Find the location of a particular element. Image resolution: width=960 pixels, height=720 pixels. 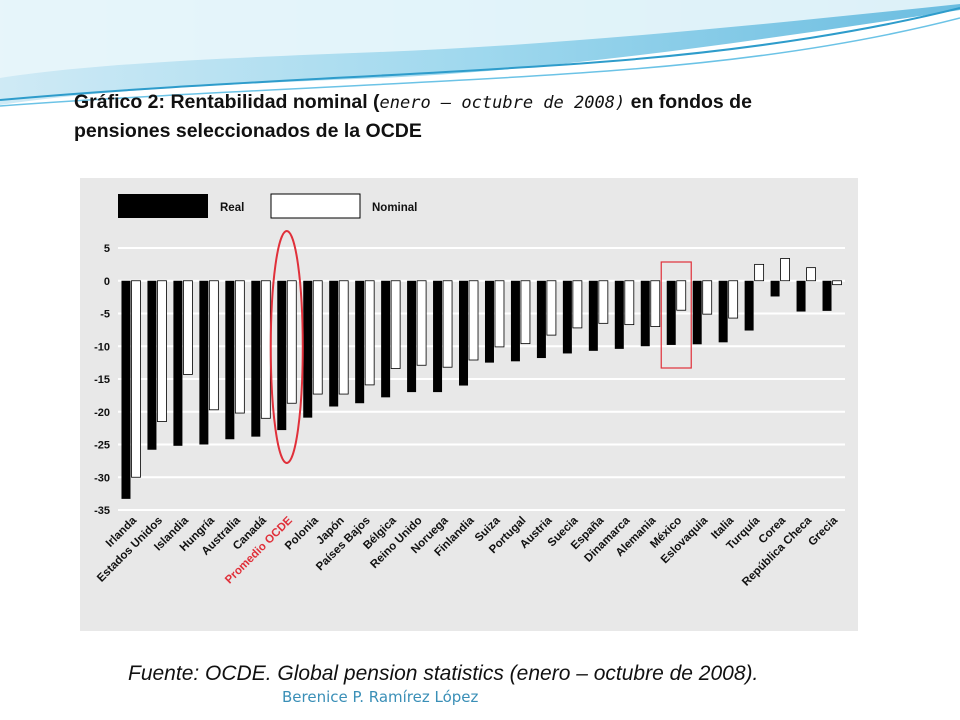

highlight-box is located at coordinates (676, 315).